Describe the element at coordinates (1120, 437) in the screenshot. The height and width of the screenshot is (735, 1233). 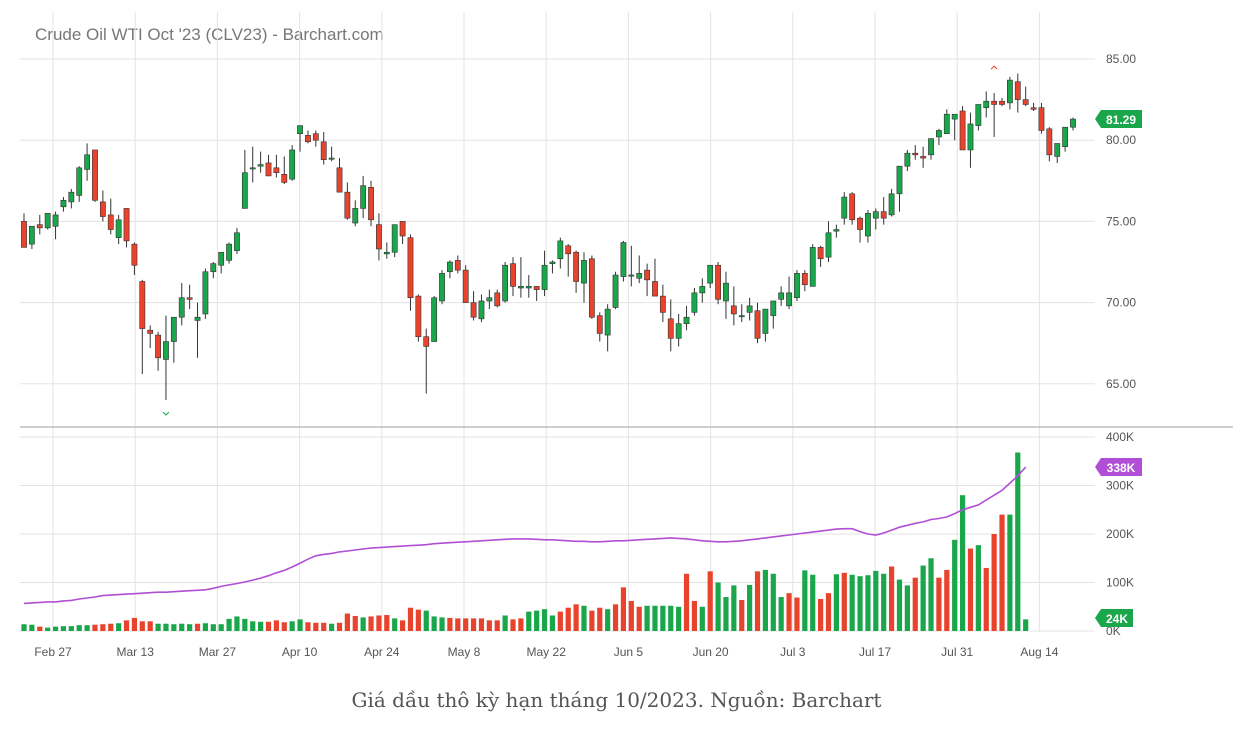
I see `vol-tick-label: 400K` at that location.